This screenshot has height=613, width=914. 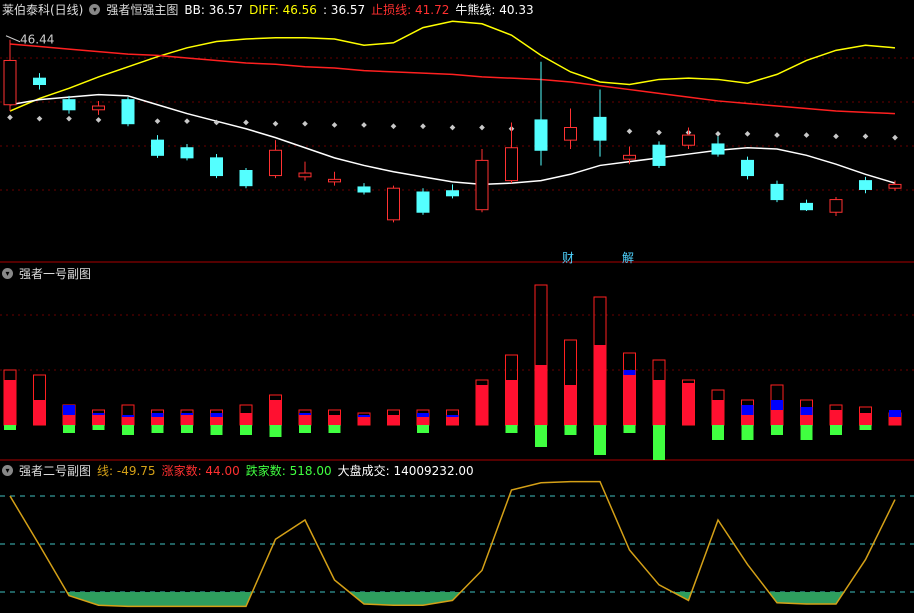 What do you see at coordinates (142, 10) in the screenshot?
I see `panel-title: 强者恒强主图` at bounding box center [142, 10].